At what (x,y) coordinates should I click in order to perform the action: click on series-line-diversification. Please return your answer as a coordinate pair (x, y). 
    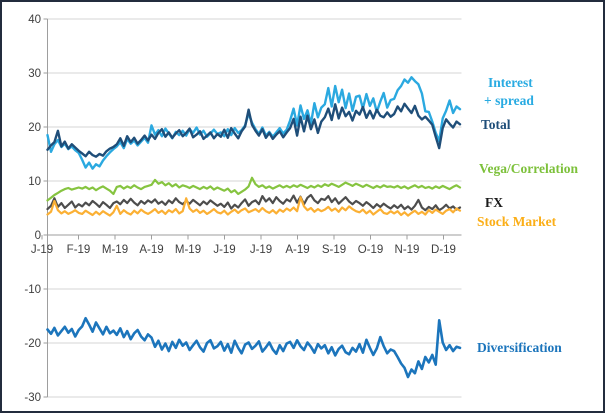
    Looking at the image, I should click on (254, 347).